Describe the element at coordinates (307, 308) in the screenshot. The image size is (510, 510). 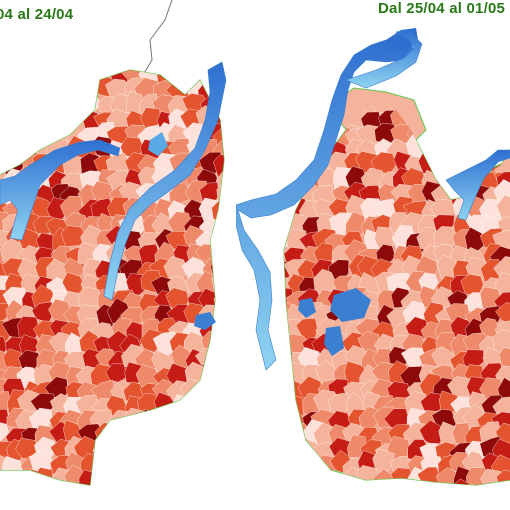
I see `lake-small-west` at that location.